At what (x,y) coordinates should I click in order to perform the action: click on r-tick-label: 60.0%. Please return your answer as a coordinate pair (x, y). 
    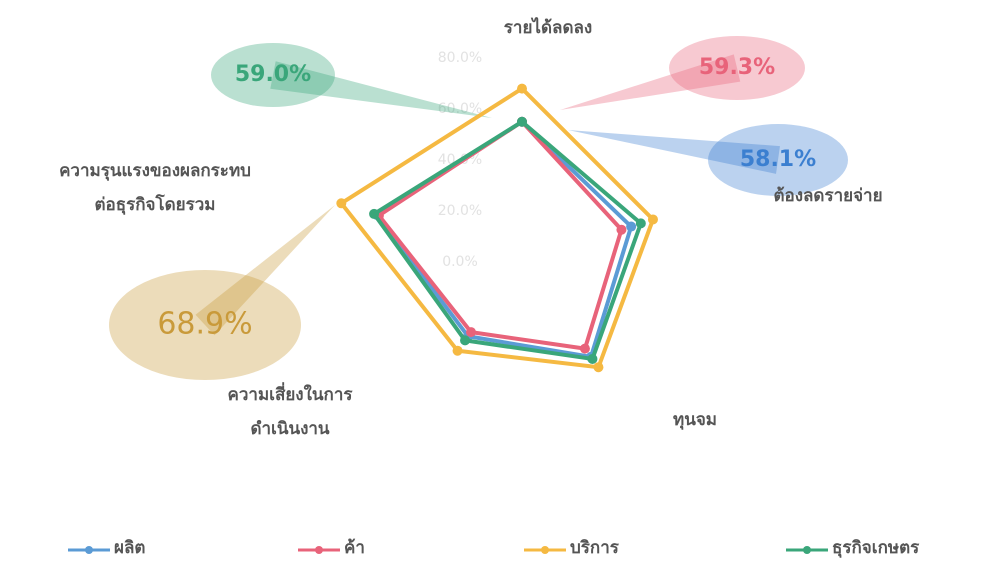
    Looking at the image, I should click on (460, 109).